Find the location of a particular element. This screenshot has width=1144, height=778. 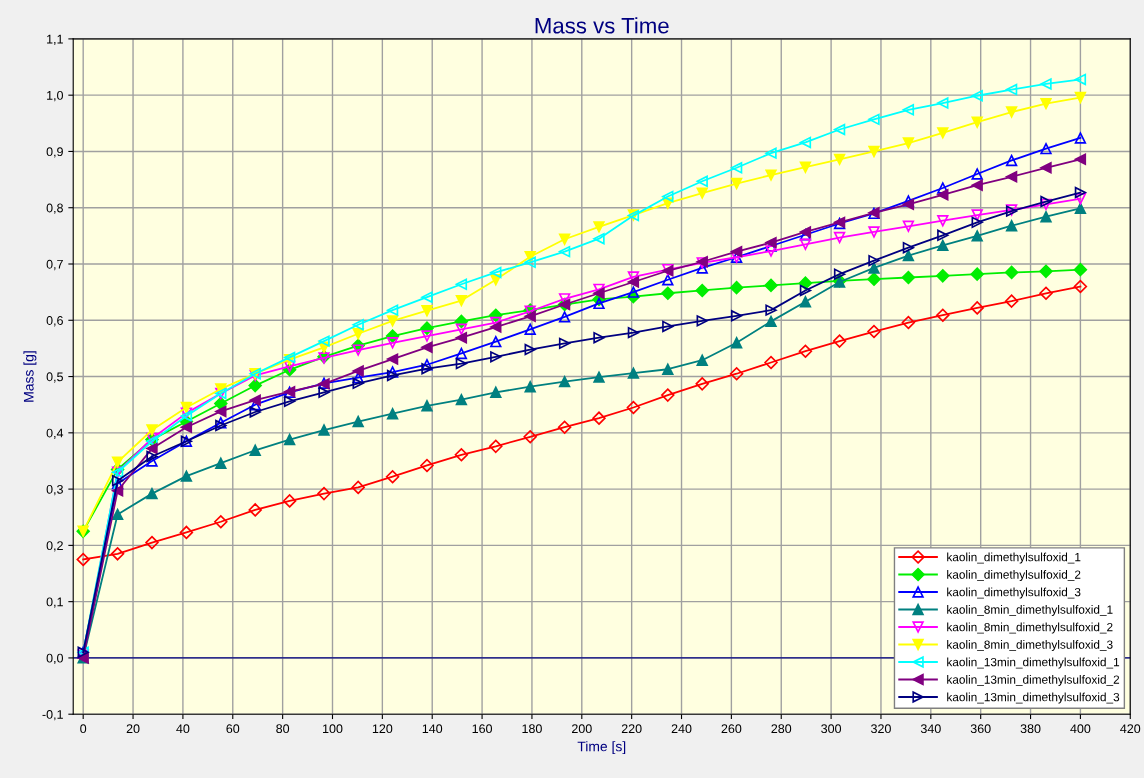

y-tick-label: 0,5 is located at coordinates (54, 377).